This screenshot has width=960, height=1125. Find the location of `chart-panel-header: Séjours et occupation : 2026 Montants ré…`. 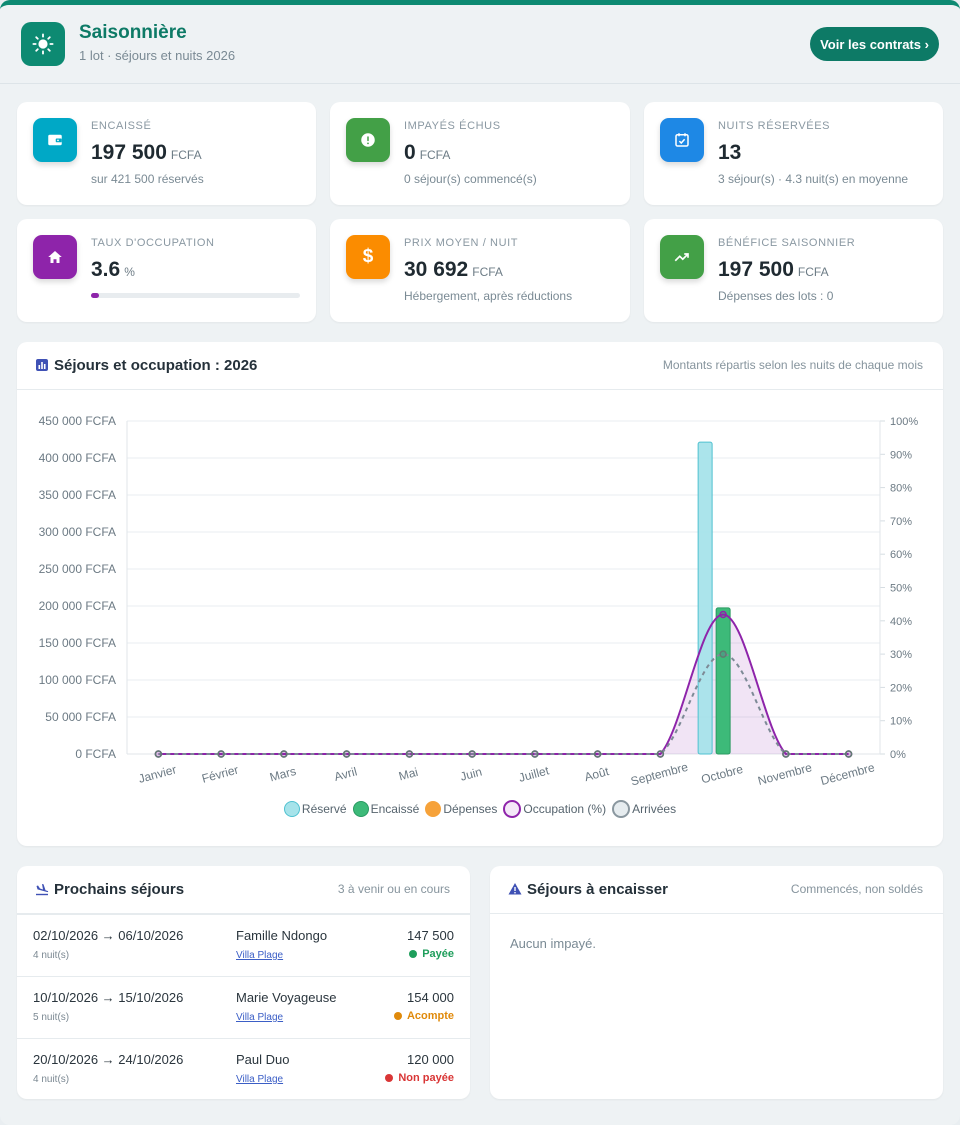

chart-panel-header: Séjours et occupation : 2026 Montants ré… is located at coordinates (480, 366).